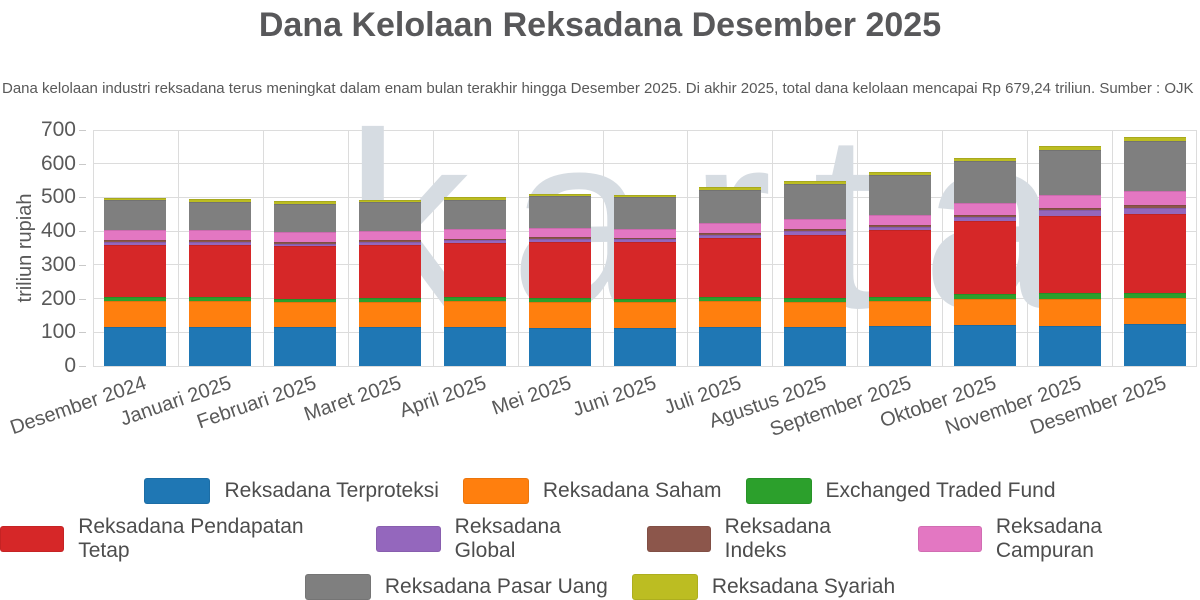  I want to click on bar-stack-mei-2025, so click(560, 279).